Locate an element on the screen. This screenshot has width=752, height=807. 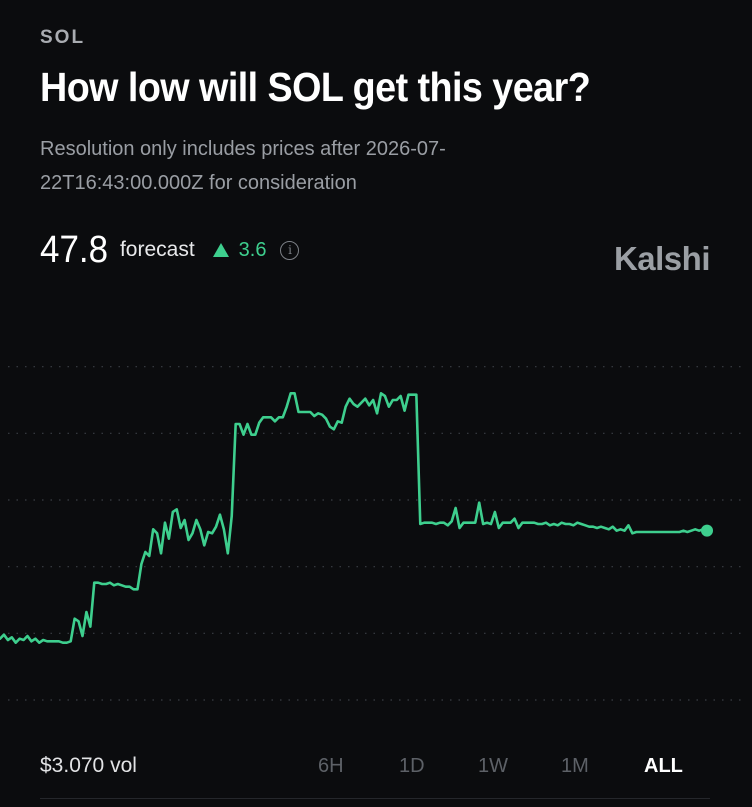
range-tab-6h: 6H is located at coordinates (331, 766).